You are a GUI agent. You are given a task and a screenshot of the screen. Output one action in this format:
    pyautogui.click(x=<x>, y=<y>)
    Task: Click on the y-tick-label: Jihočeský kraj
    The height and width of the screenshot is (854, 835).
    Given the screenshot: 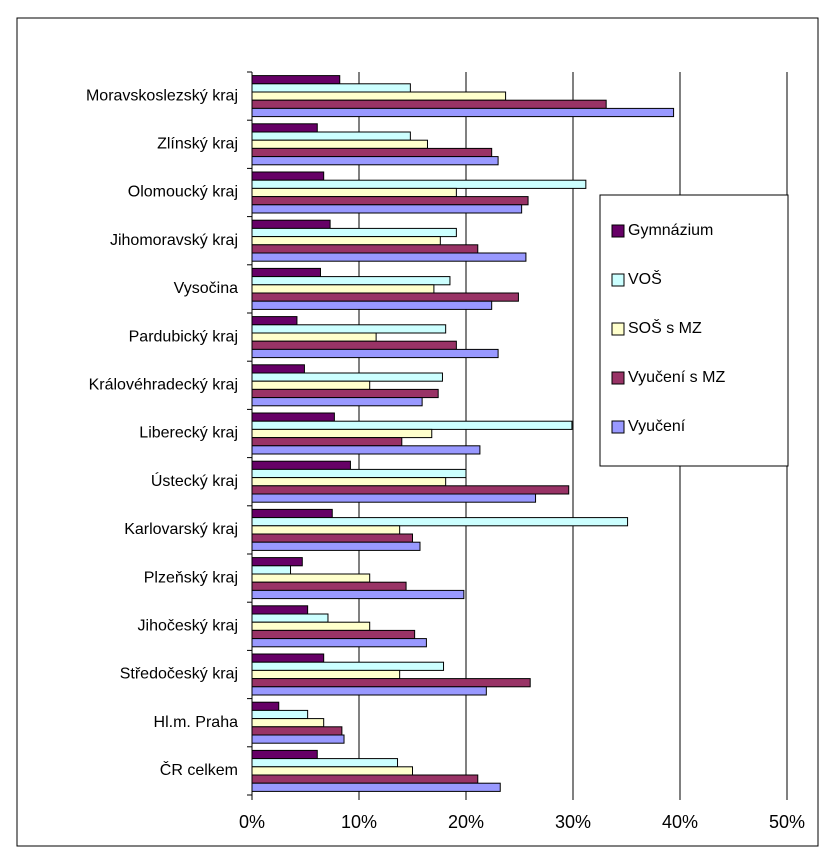 What is the action you would take?
    pyautogui.click(x=188, y=626)
    